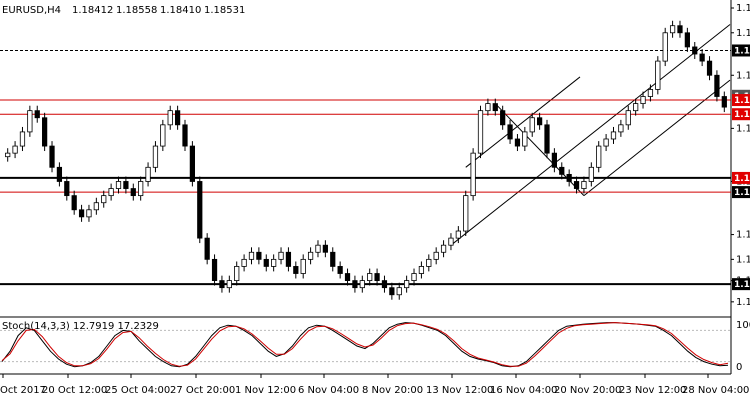 This screenshot has width=750, height=400. Describe the element at coordinates (31, 10) in the screenshot. I see `symbol-label: EURUSD,H4` at that location.